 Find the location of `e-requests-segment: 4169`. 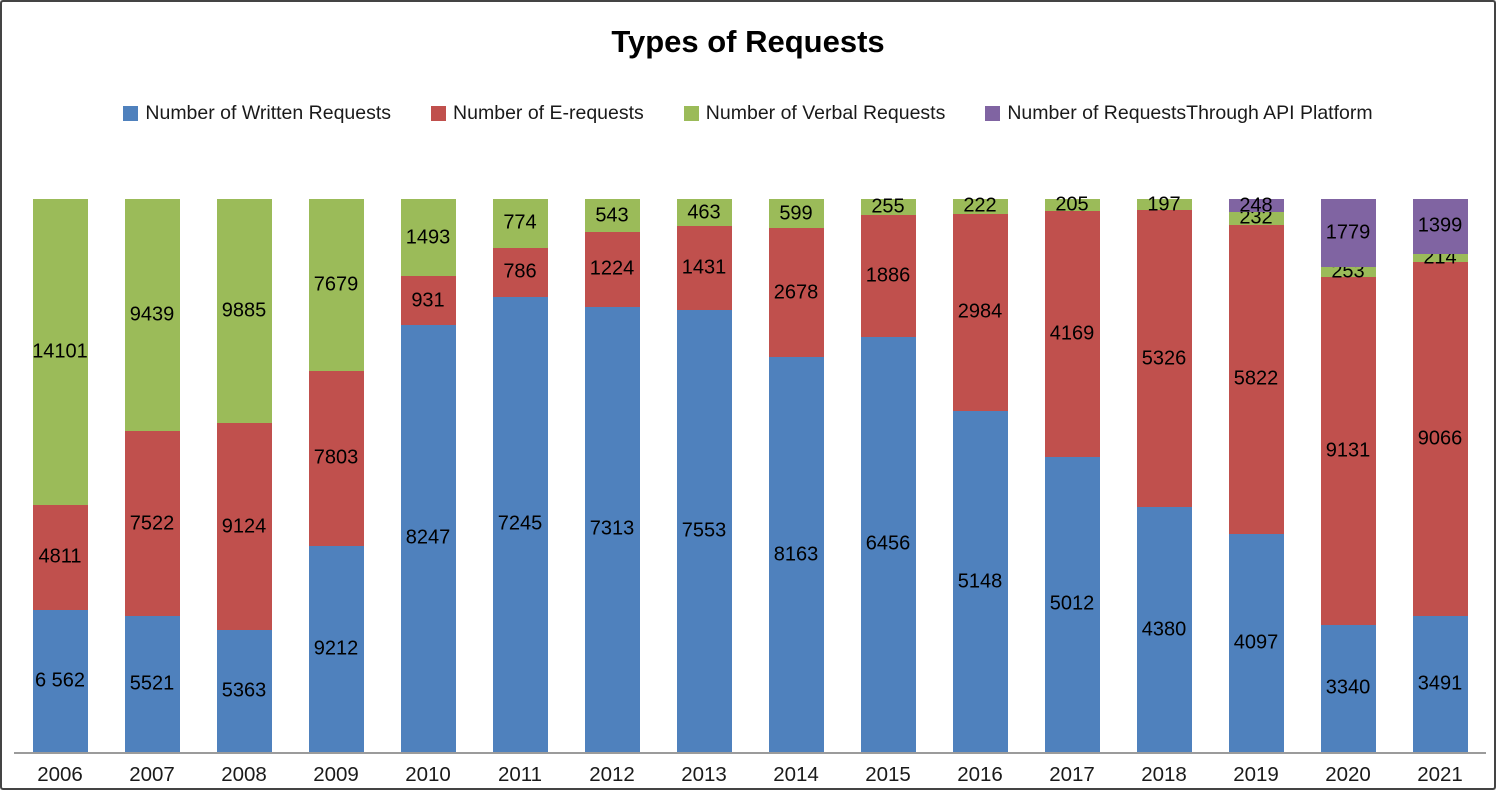

e-requests-segment: 4169 is located at coordinates (1072, 334).